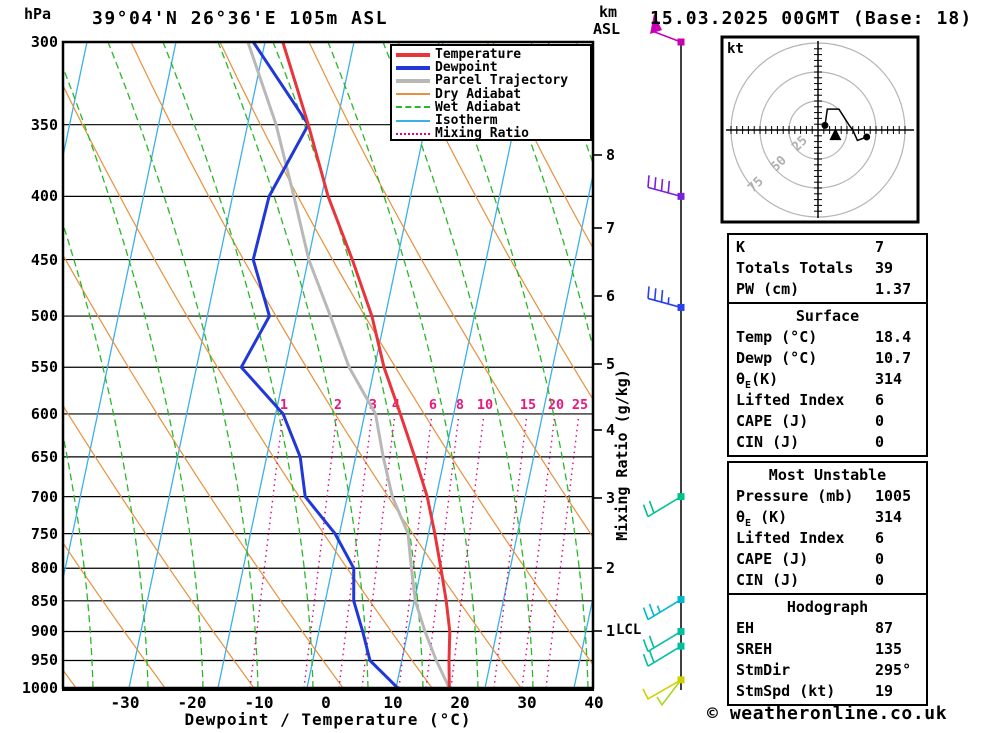  I want to click on pressure-tick-label: 550, so click(44, 367).